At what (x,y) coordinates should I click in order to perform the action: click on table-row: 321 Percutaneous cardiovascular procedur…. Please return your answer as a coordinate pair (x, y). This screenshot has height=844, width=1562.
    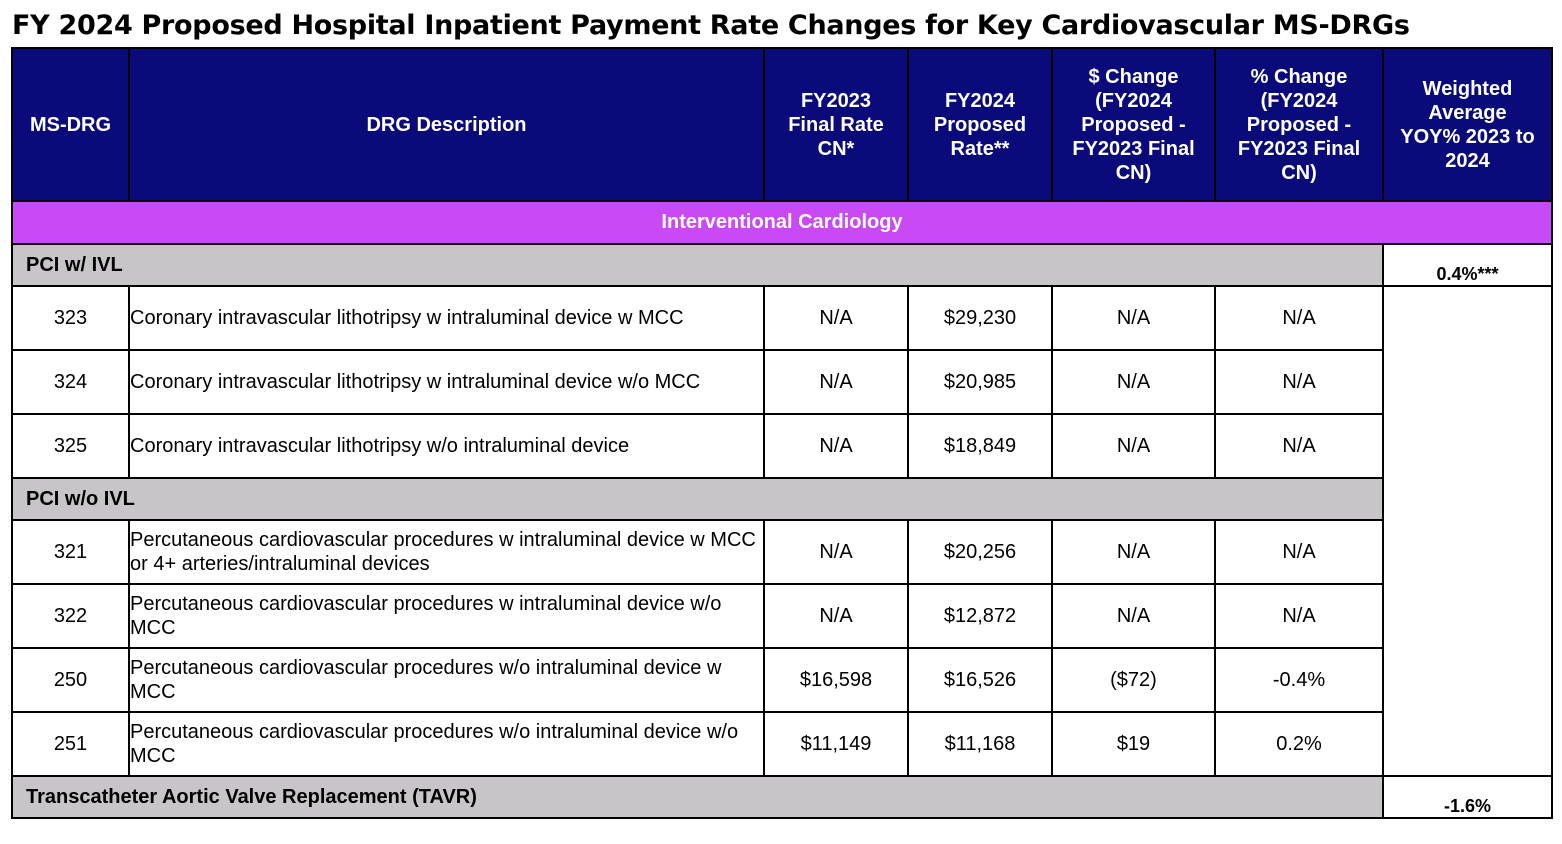
    Looking at the image, I should click on (781, 552).